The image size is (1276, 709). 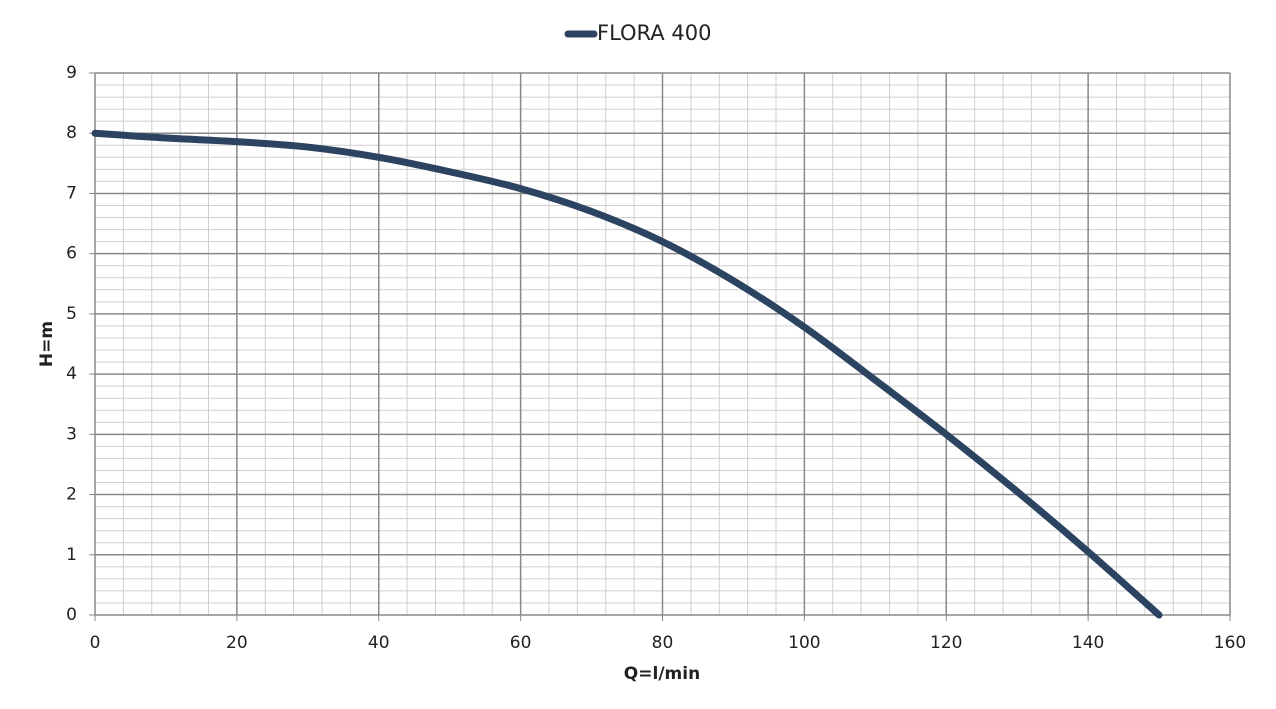 What do you see at coordinates (237, 643) in the screenshot?
I see `x-tick-label: 20` at bounding box center [237, 643].